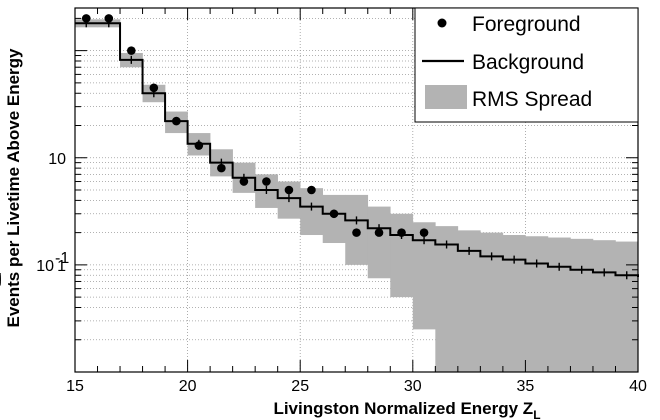 The image size is (660, 420). What do you see at coordinates (413, 386) in the screenshot?
I see `x-tick-label: 30` at bounding box center [413, 386].